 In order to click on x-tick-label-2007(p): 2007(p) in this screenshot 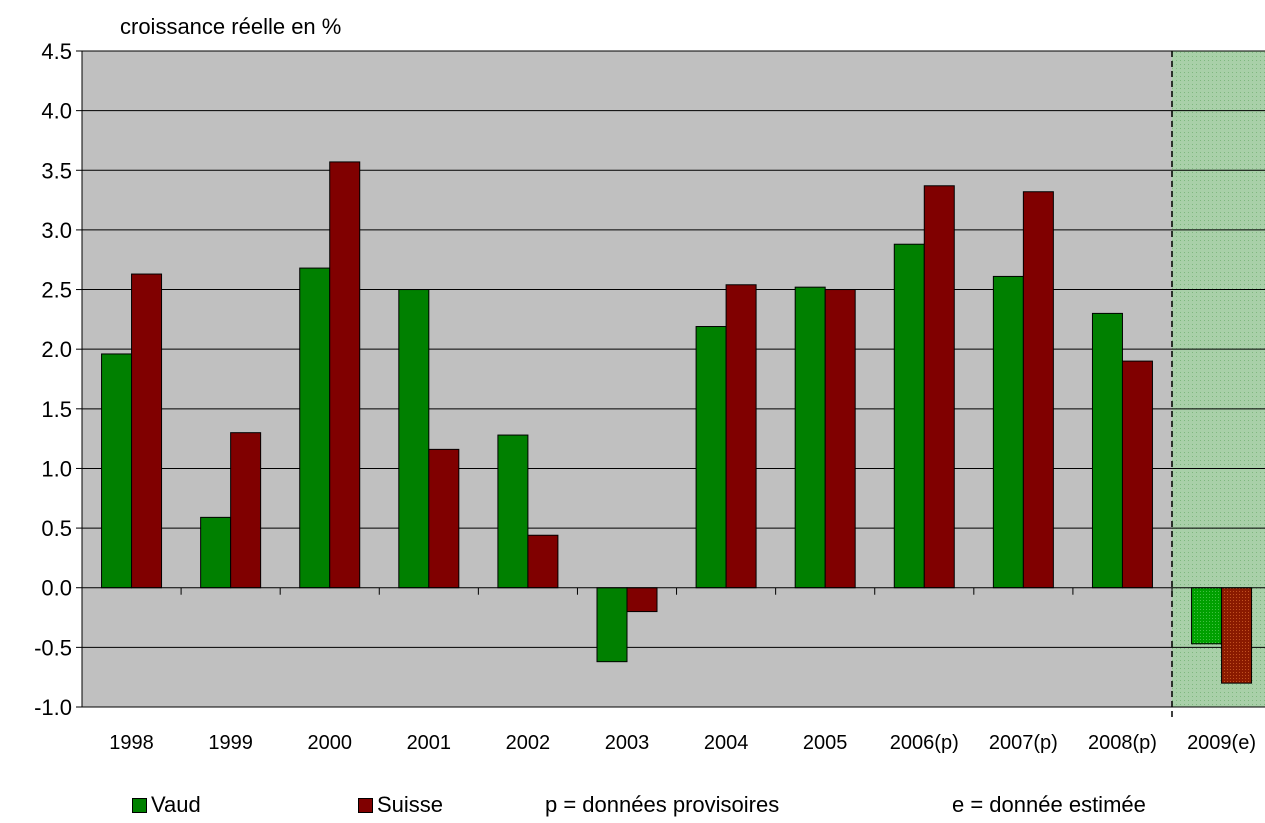, I will do `click(1023, 743)`.